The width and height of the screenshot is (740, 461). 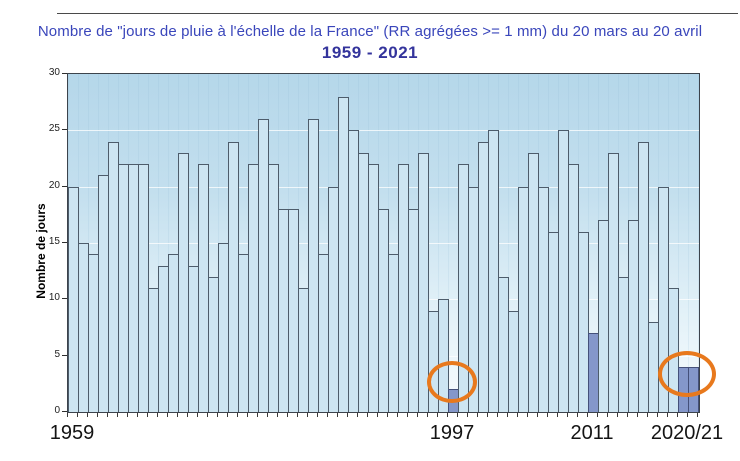 I want to click on y-tick-label-10: 10, so click(x=54, y=298).